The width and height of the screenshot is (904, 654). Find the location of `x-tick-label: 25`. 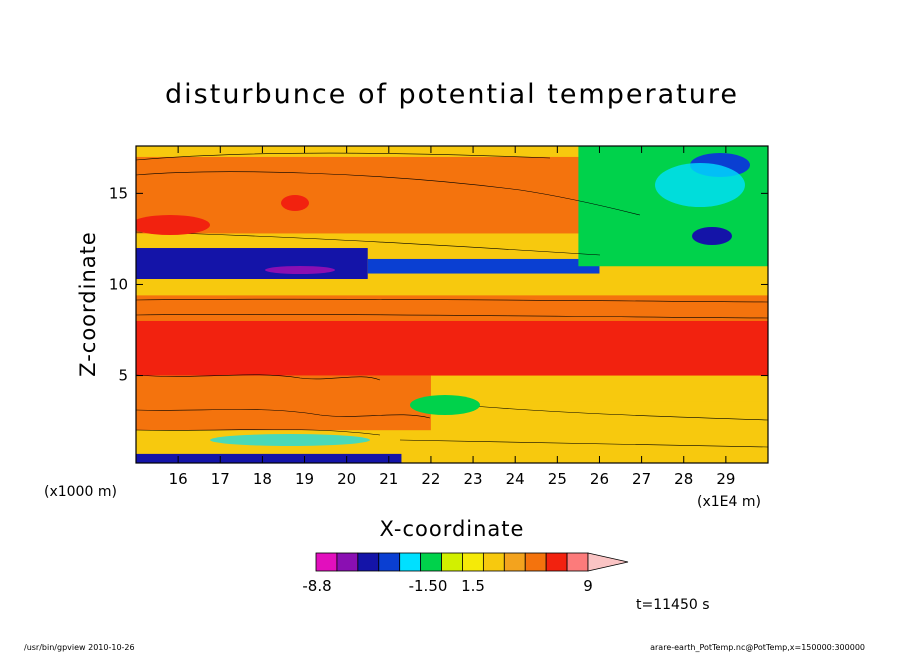

x-tick-label: 25 is located at coordinates (557, 479).